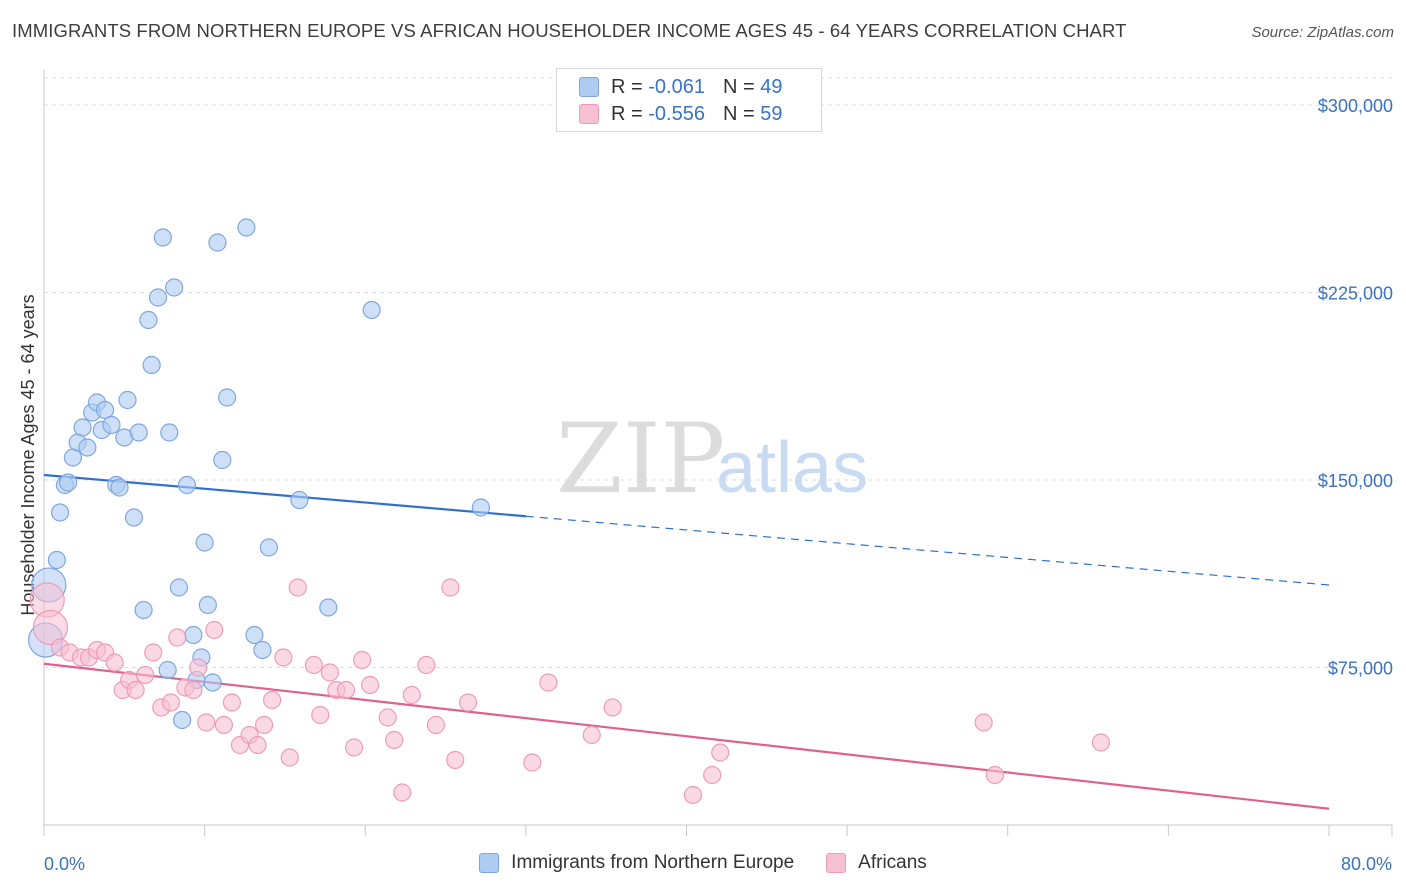  What do you see at coordinates (653, 862) in the screenshot?
I see `legend-label: Immigrants from Northern Europe` at bounding box center [653, 862].